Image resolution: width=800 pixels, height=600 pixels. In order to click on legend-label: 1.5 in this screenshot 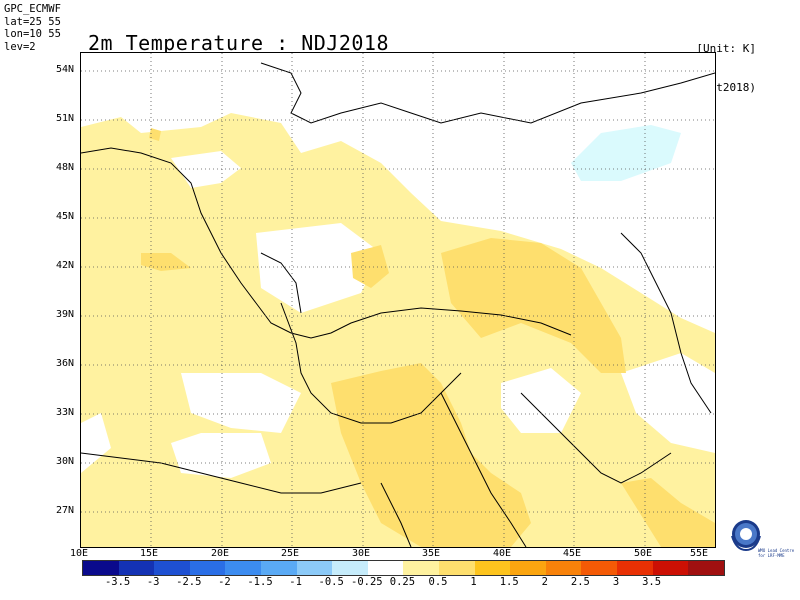, I will do `click(509, 582)`.